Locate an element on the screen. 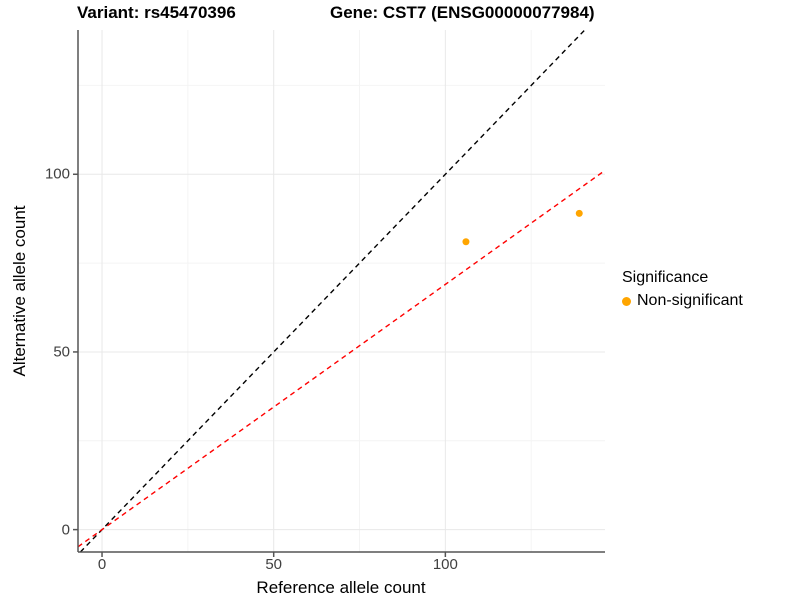  y-tick-label: 100 is located at coordinates (57, 174).